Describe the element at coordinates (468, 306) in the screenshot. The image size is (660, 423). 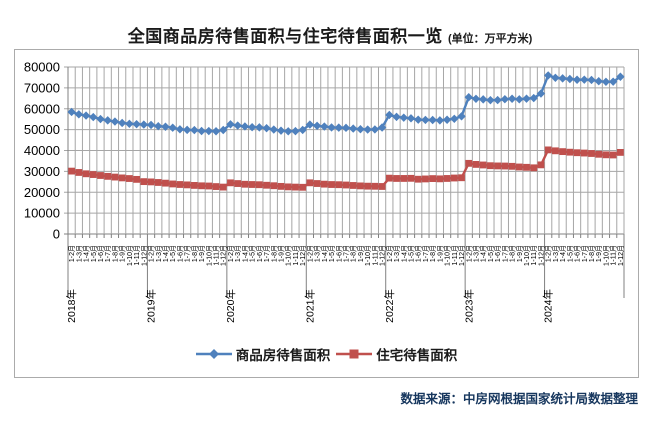
I see `svg-text: 2023年` at that location.